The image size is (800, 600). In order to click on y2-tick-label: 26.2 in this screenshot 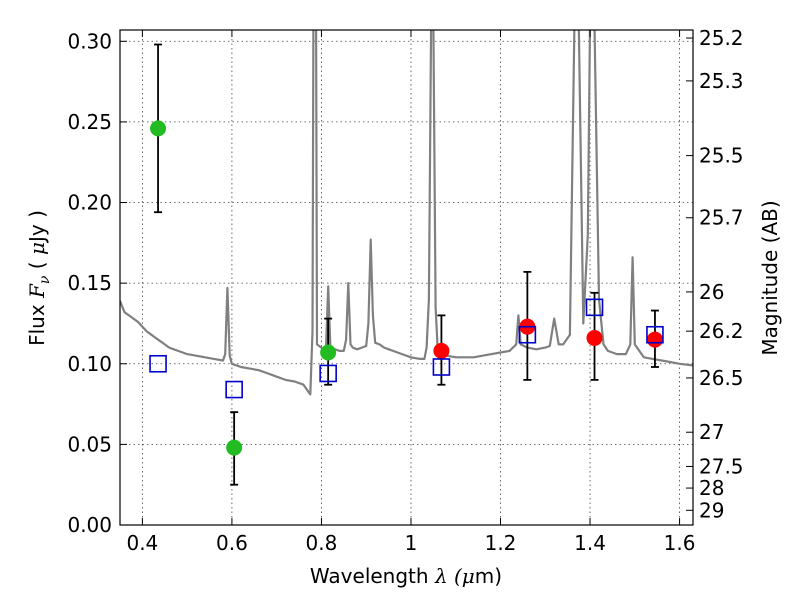, I will do `click(721, 331)`.